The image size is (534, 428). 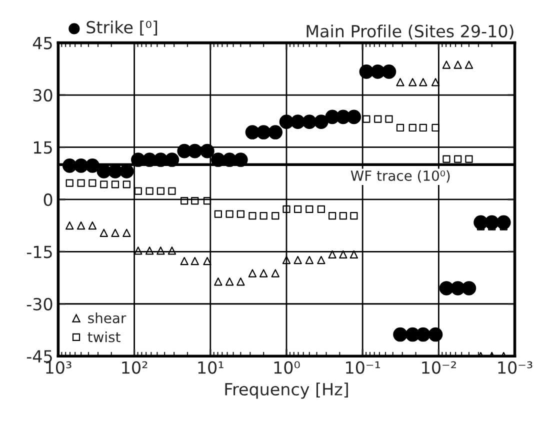 What do you see at coordinates (43, 147) in the screenshot?
I see `y-tick-label: 15` at bounding box center [43, 147].